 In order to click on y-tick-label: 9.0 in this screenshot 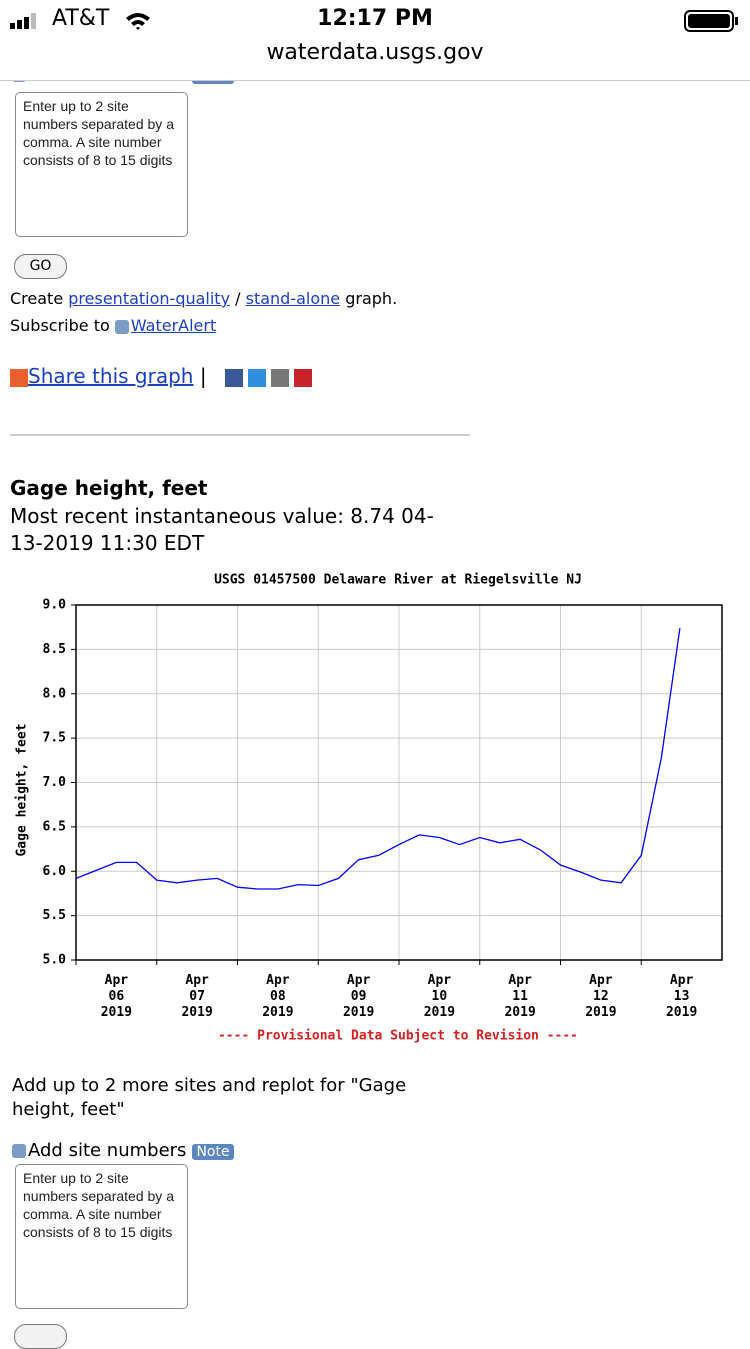, I will do `click(55, 605)`.